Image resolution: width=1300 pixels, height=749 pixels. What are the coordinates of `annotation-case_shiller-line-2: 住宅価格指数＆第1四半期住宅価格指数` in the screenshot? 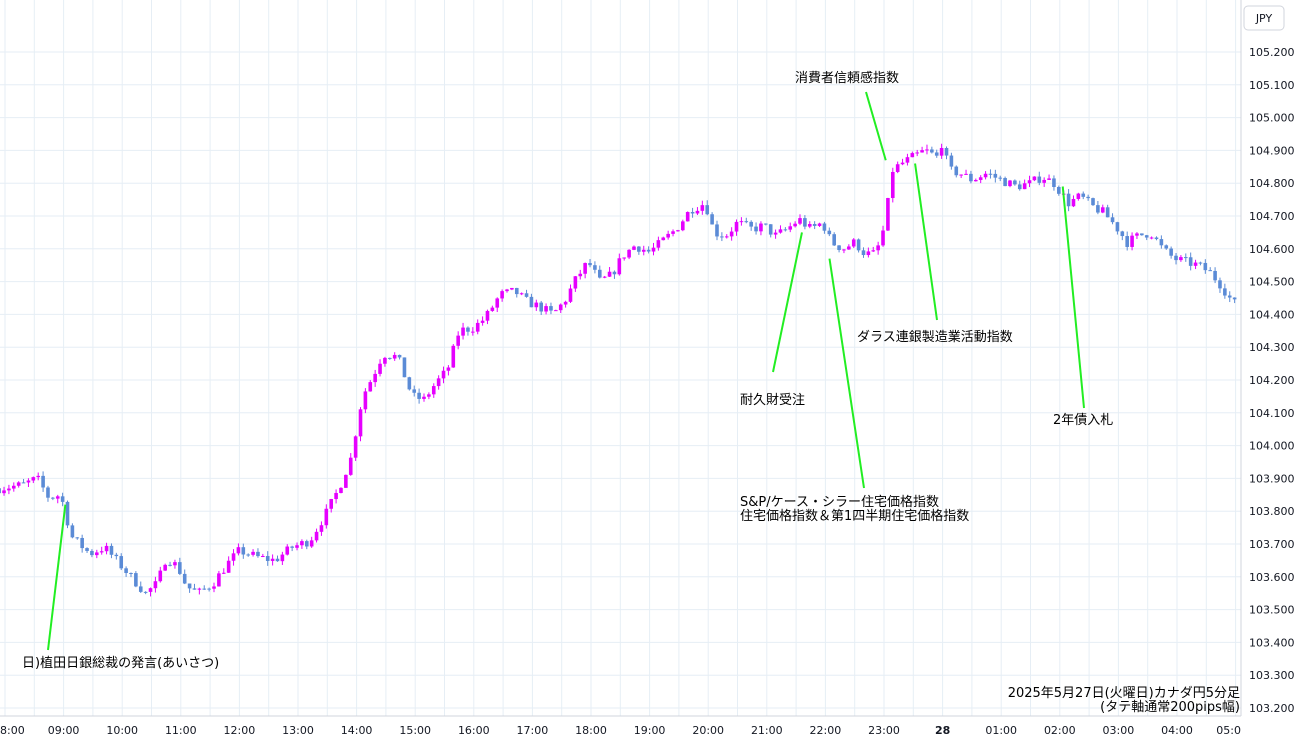 It's located at (854, 516).